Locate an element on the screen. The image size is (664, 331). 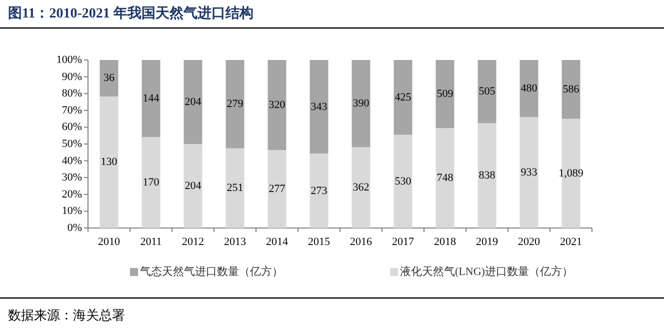
annotation: 279 is located at coordinates (235, 104).